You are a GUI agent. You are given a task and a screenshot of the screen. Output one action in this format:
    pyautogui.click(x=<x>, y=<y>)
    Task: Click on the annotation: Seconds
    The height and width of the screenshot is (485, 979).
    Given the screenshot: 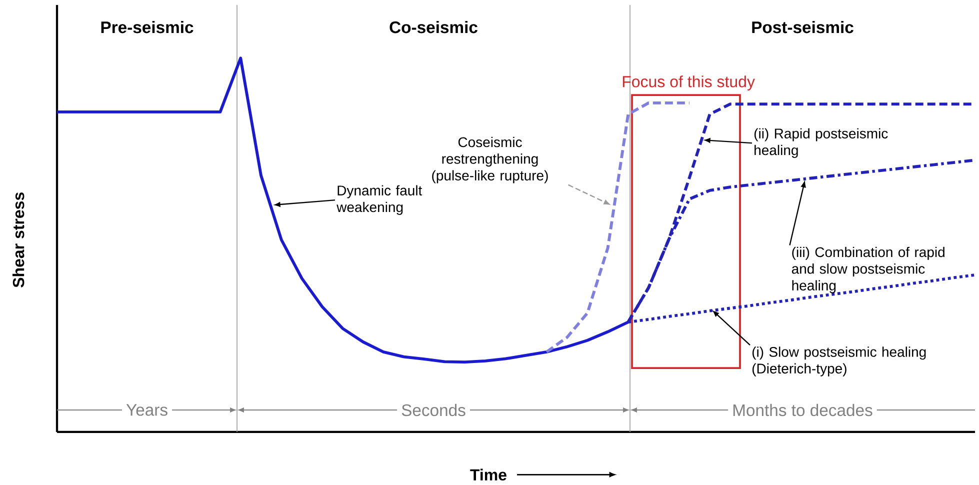 What is the action you would take?
    pyautogui.click(x=434, y=410)
    